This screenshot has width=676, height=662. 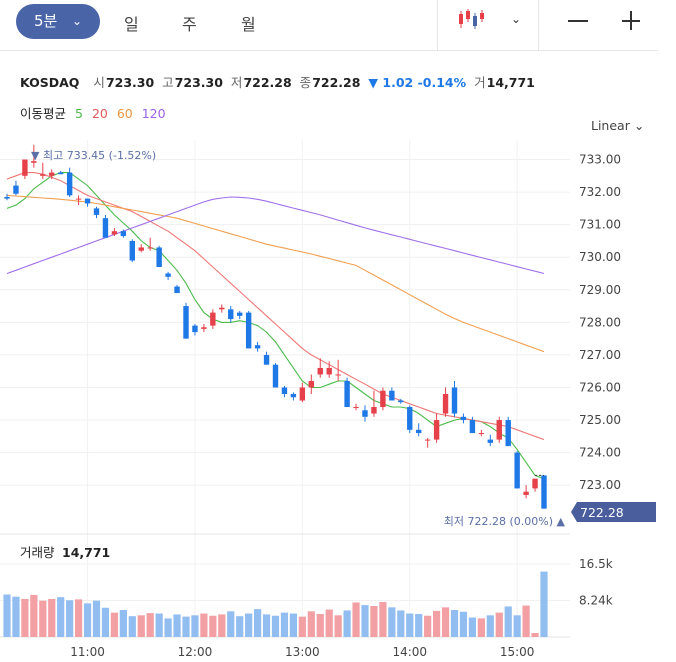 I want to click on ma-60-label: 60, so click(x=124, y=113).